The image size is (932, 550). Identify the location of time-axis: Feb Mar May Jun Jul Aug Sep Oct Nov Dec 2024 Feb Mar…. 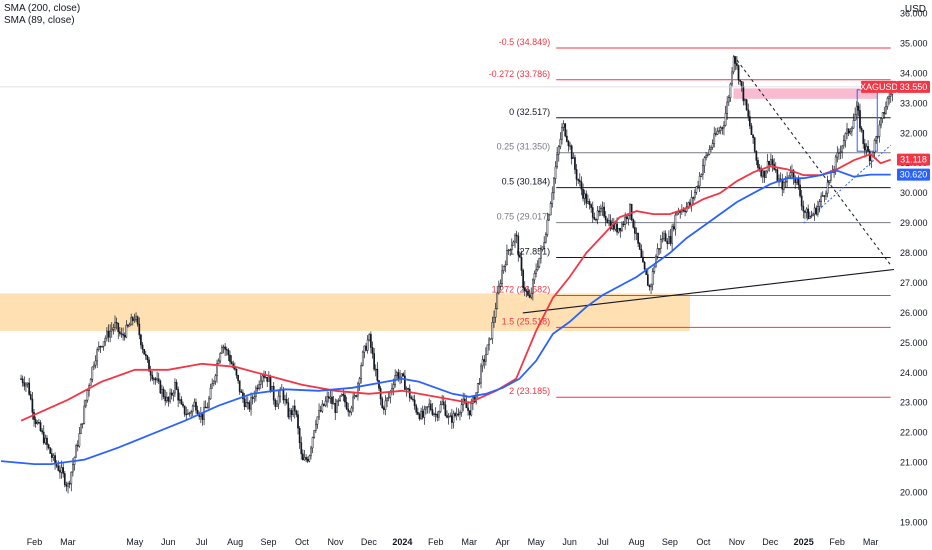
(453, 542).